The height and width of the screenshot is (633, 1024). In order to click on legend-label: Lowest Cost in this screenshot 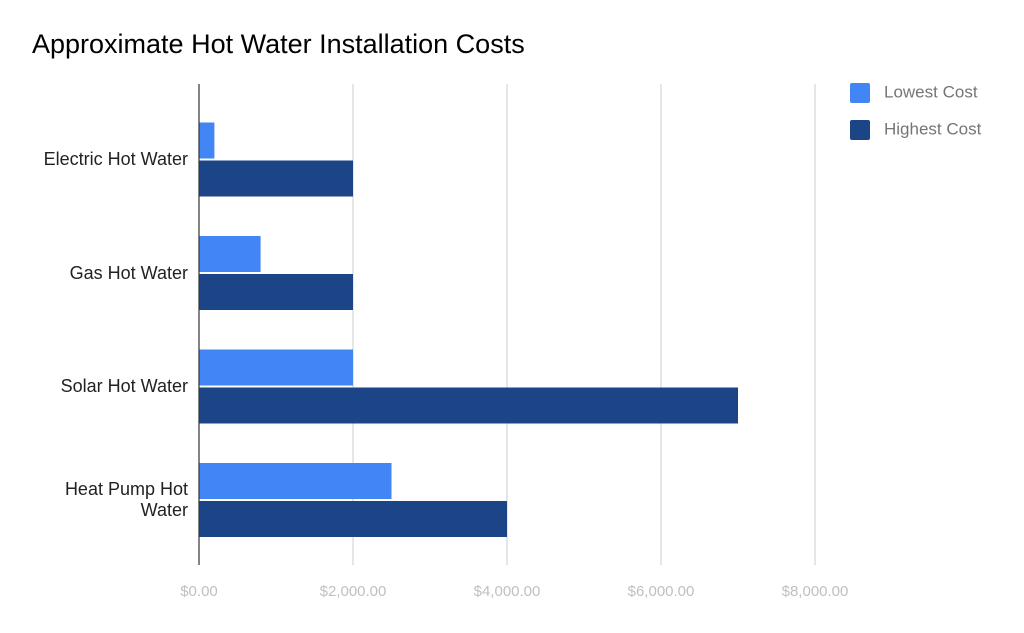, I will do `click(931, 91)`.